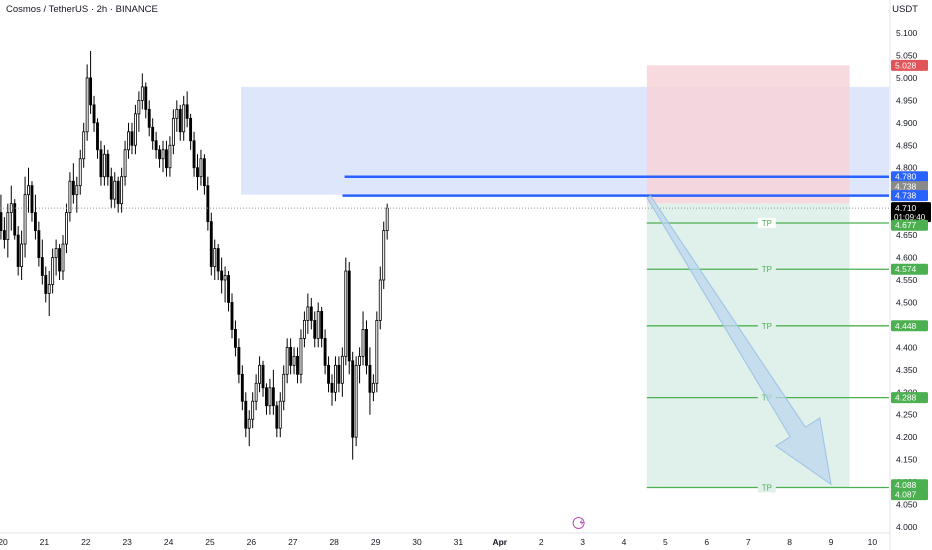  Describe the element at coordinates (581, 522) in the screenshot. I see `lightning-bolt` at that location.